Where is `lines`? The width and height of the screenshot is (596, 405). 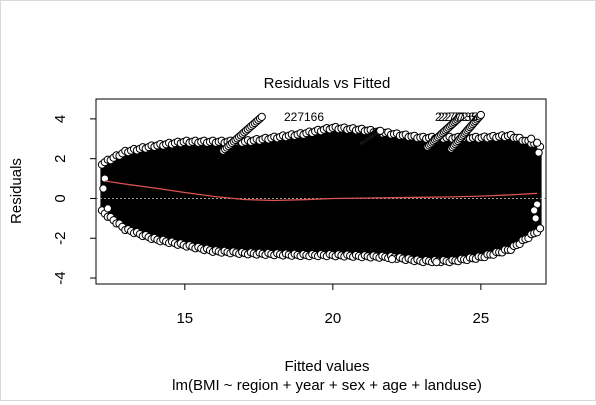 lines is located at coordinates (321, 191).